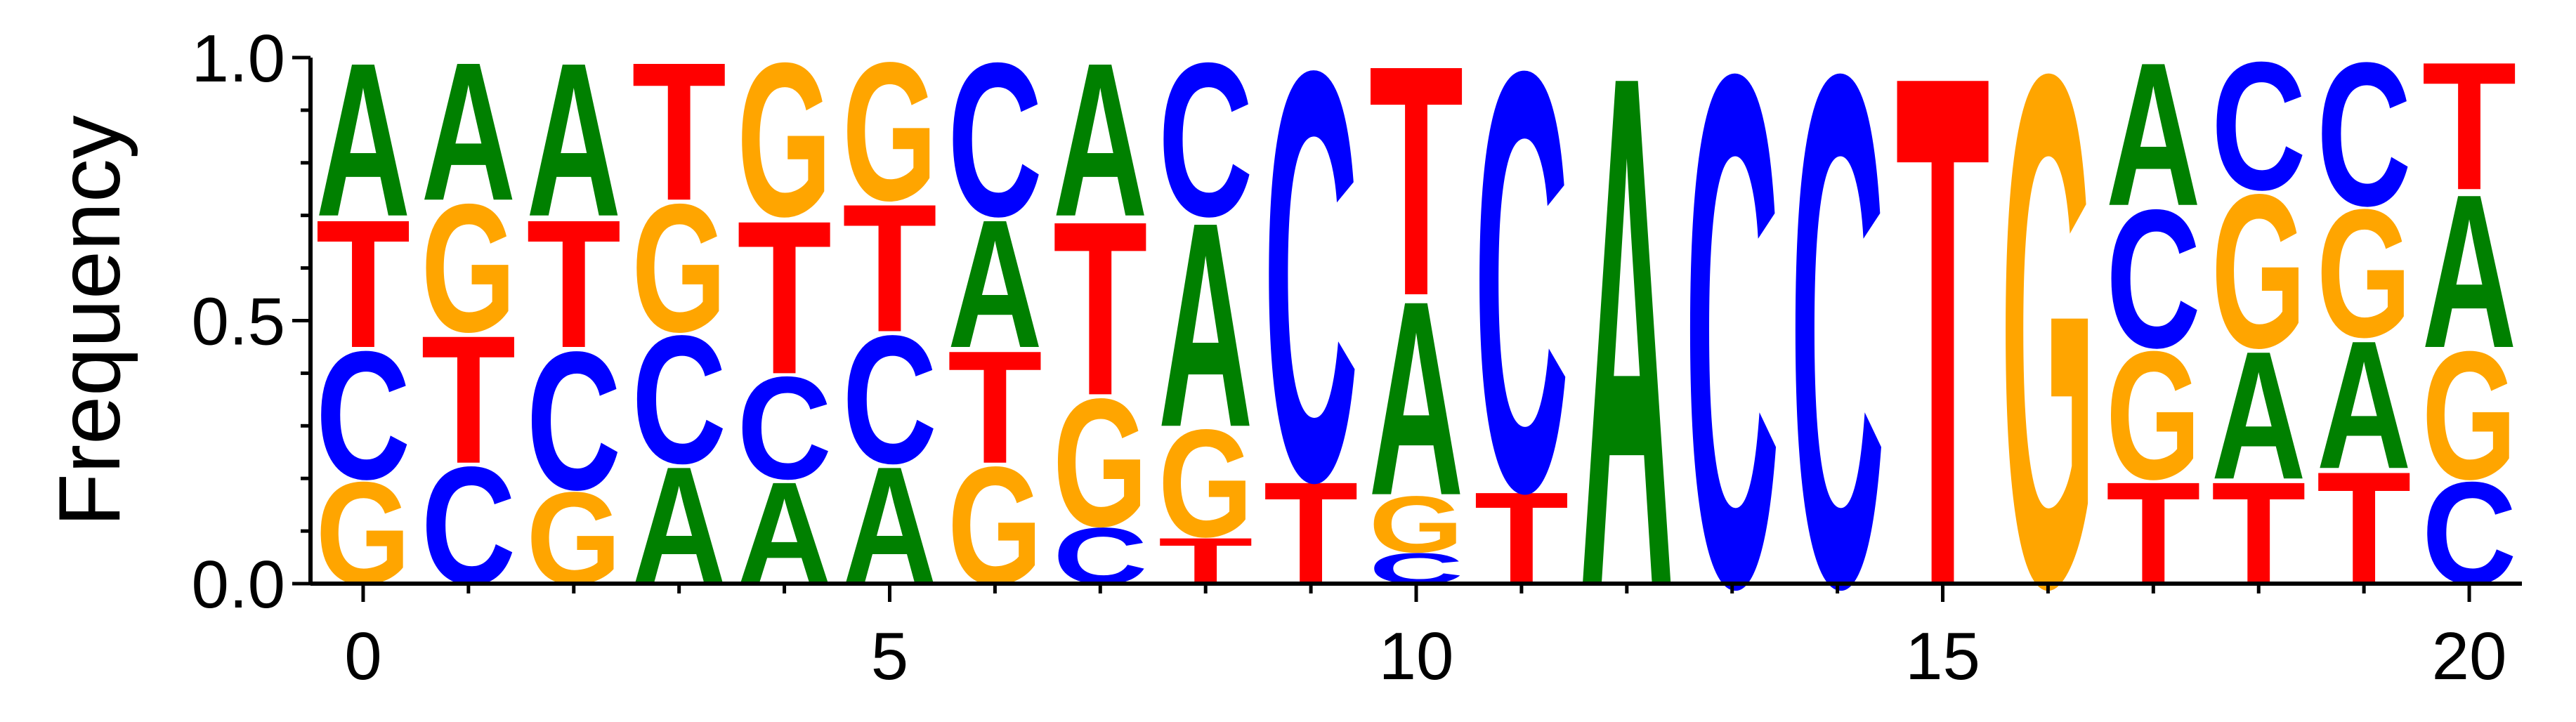 This screenshot has height=722, width=2576. I want to click on logo-letter-C-pos-5: C, so click(889, 399).